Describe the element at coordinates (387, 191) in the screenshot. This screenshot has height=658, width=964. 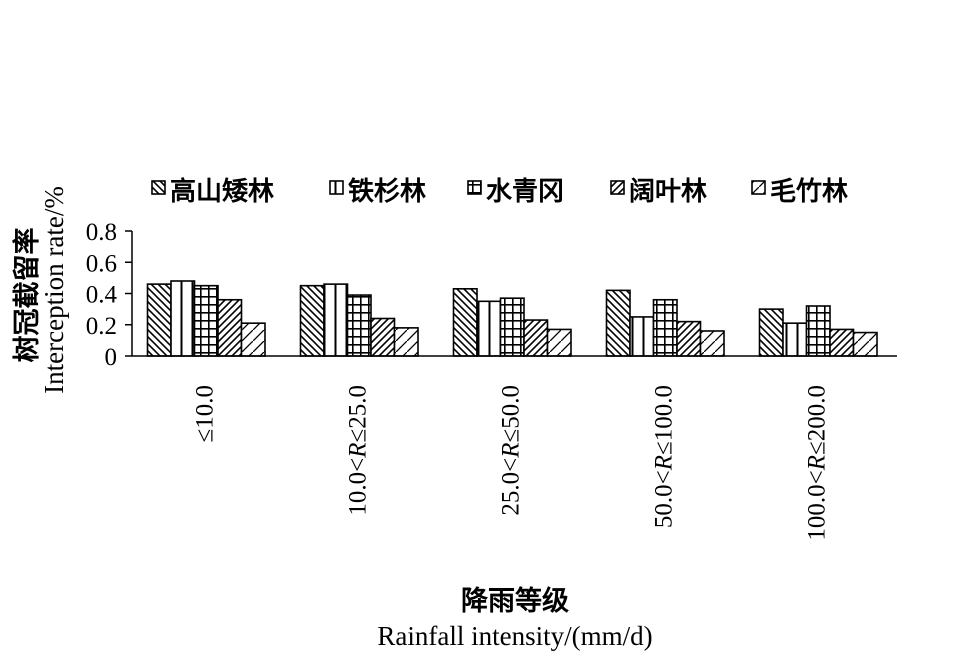
I see `legend-label: 铁杉林` at that location.